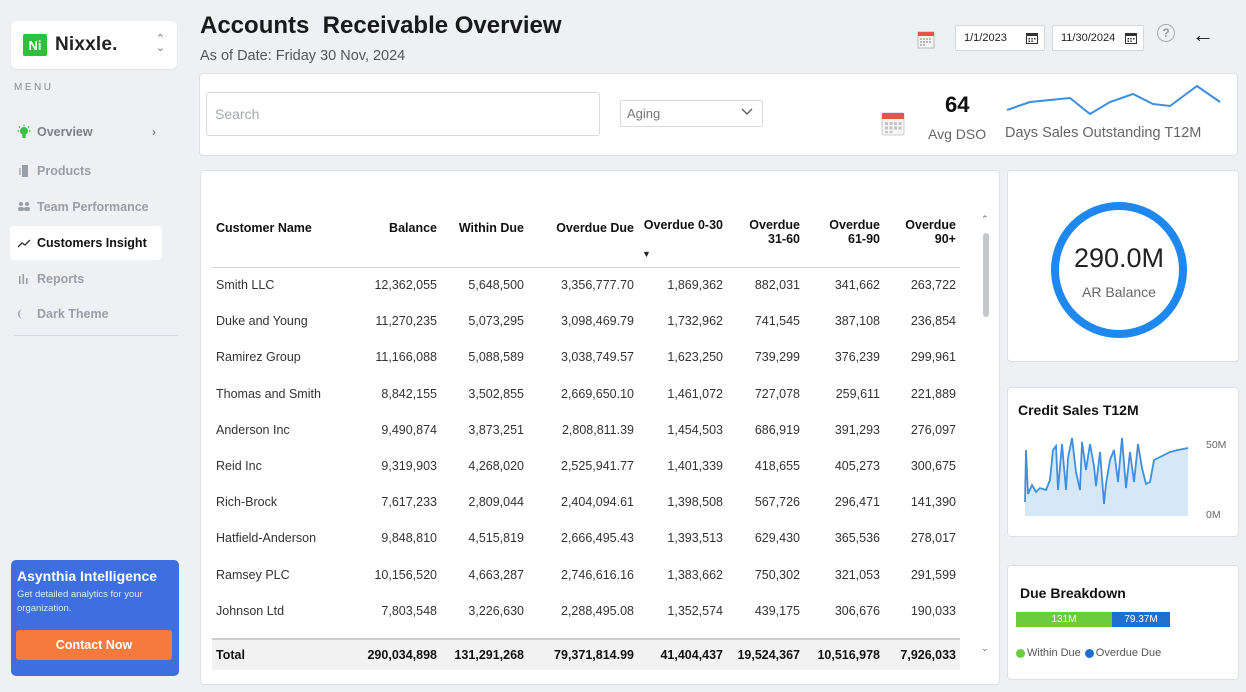  What do you see at coordinates (86, 279) in the screenshot?
I see `sidebar-item-reports: Reports` at bounding box center [86, 279].